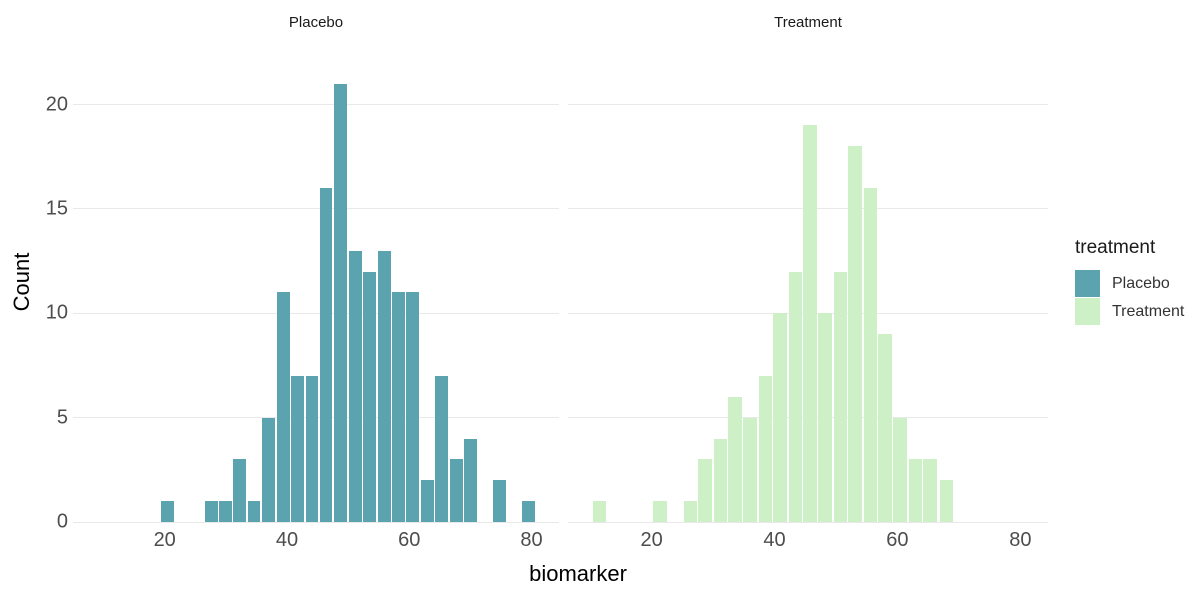 Image resolution: width=1200 pixels, height=600 pixels. Describe the element at coordinates (56, 312) in the screenshot. I see `y-tick-label: 10` at that location.